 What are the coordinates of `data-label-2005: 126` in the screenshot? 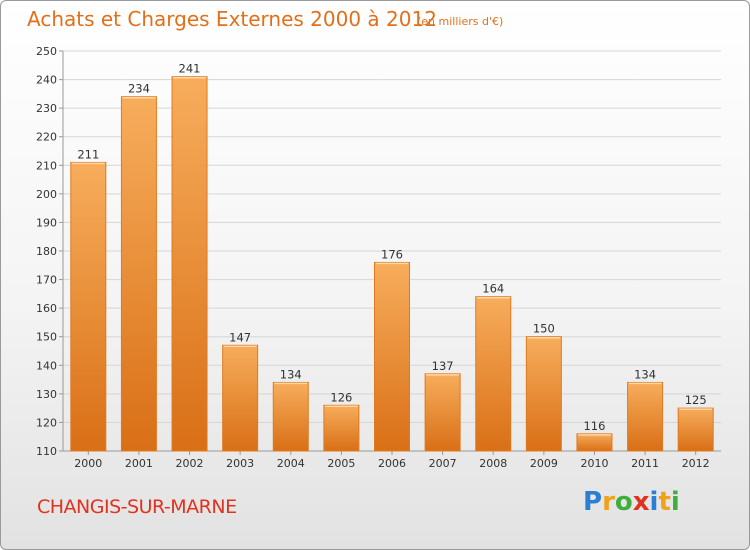 It's located at (341, 397).